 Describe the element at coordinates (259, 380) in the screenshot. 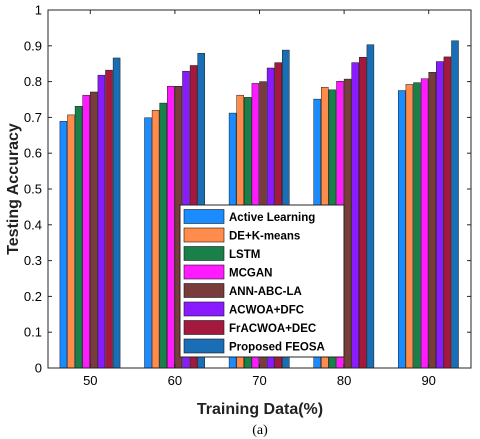

I see `x-tick-label: 70` at that location.